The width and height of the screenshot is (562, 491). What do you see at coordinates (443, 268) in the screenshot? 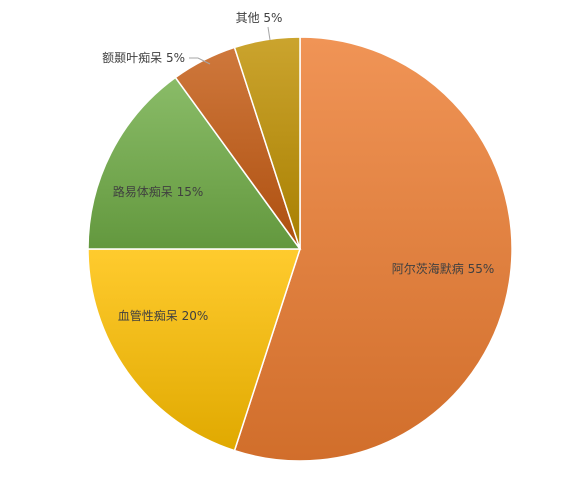
I see `data-label-alzheimers: 阿尔茨海默病 55%` at bounding box center [443, 268].